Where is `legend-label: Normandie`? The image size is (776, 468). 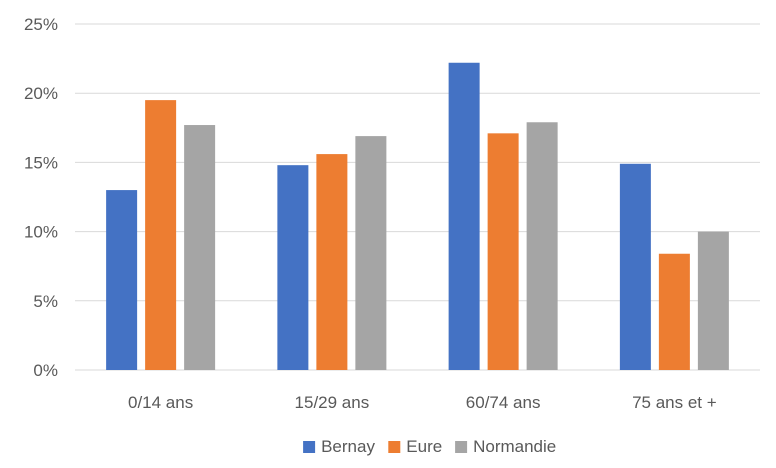
legend-label: Normandie is located at coordinates (514, 446).